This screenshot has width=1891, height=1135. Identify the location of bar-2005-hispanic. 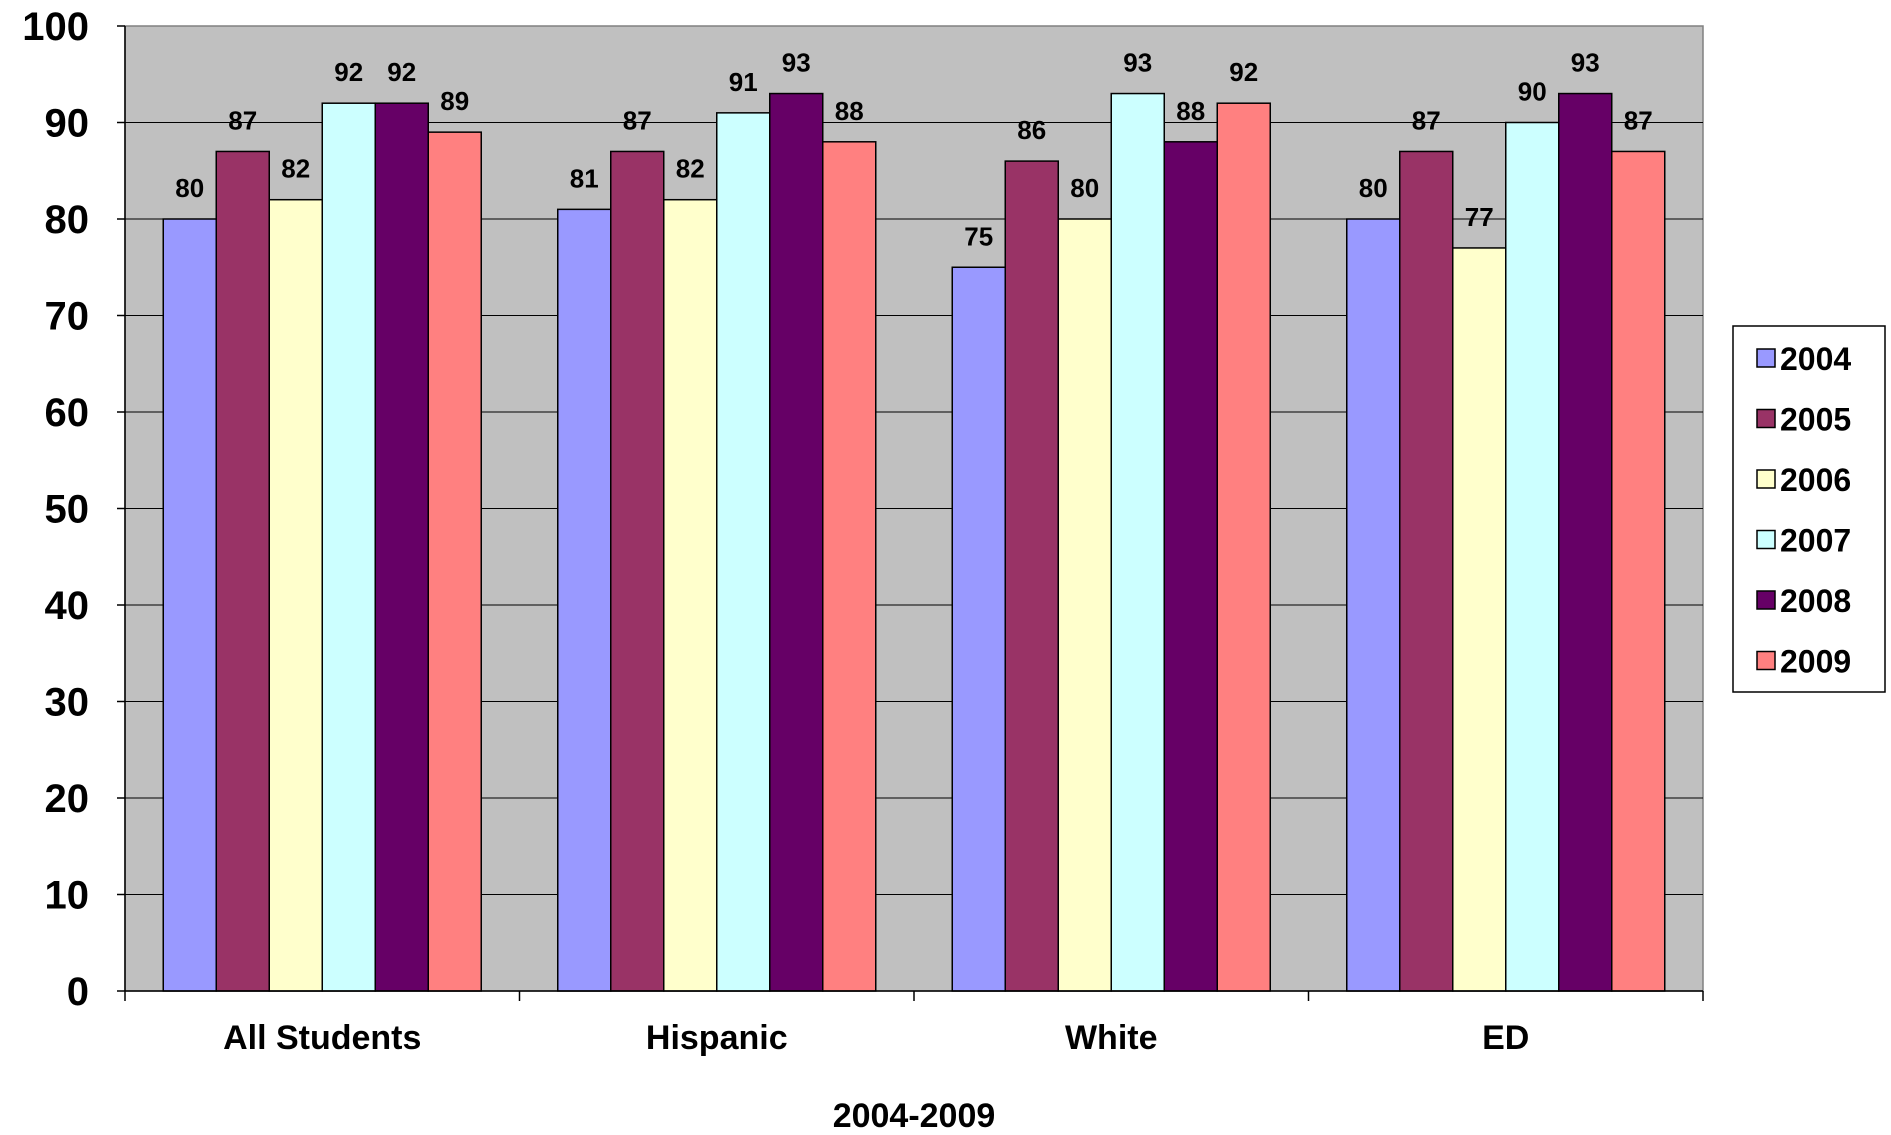
(637, 571).